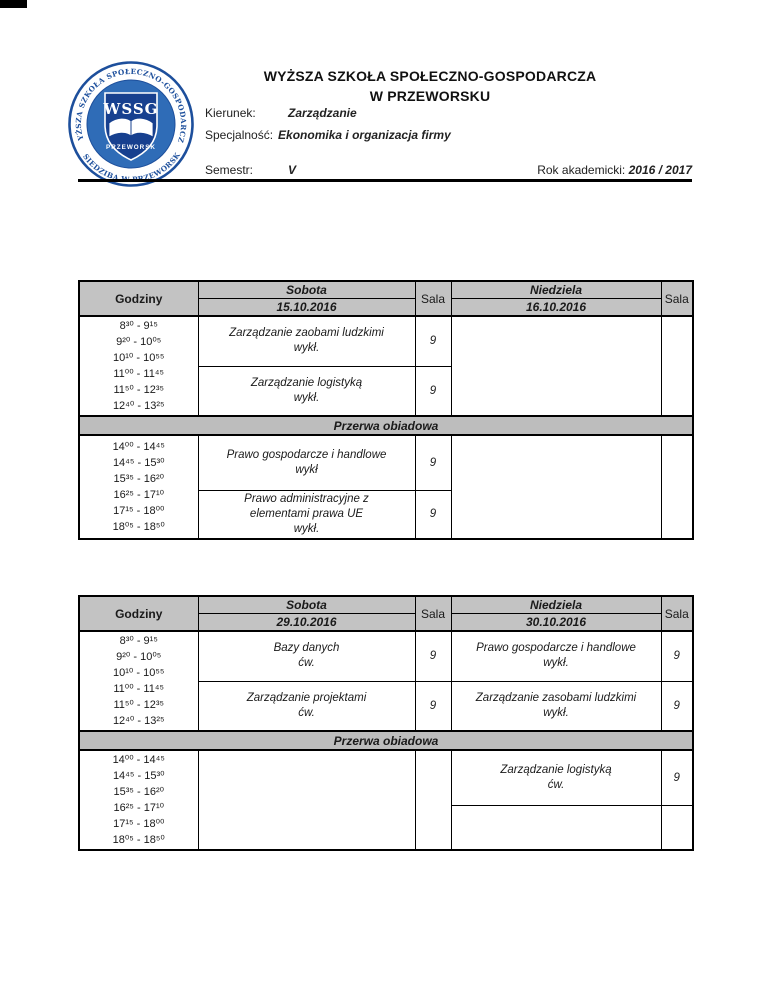  What do you see at coordinates (660, 170) in the screenshot?
I see `rok-value: 2016 / 2017` at bounding box center [660, 170].